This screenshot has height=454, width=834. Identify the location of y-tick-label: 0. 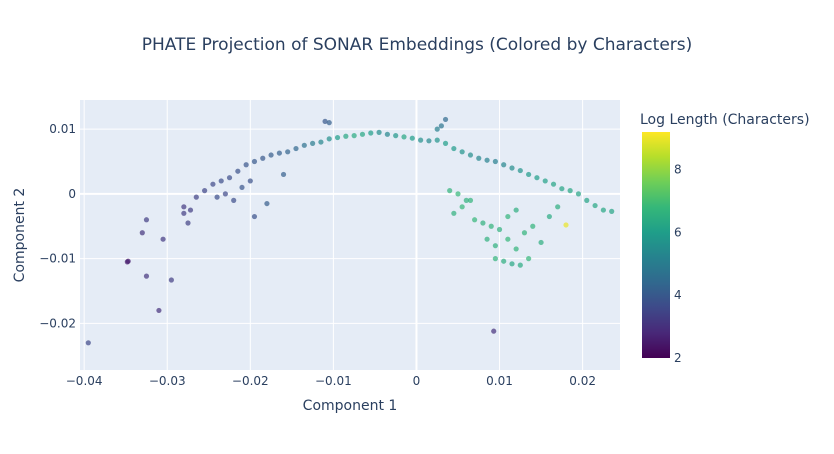
(72, 194).